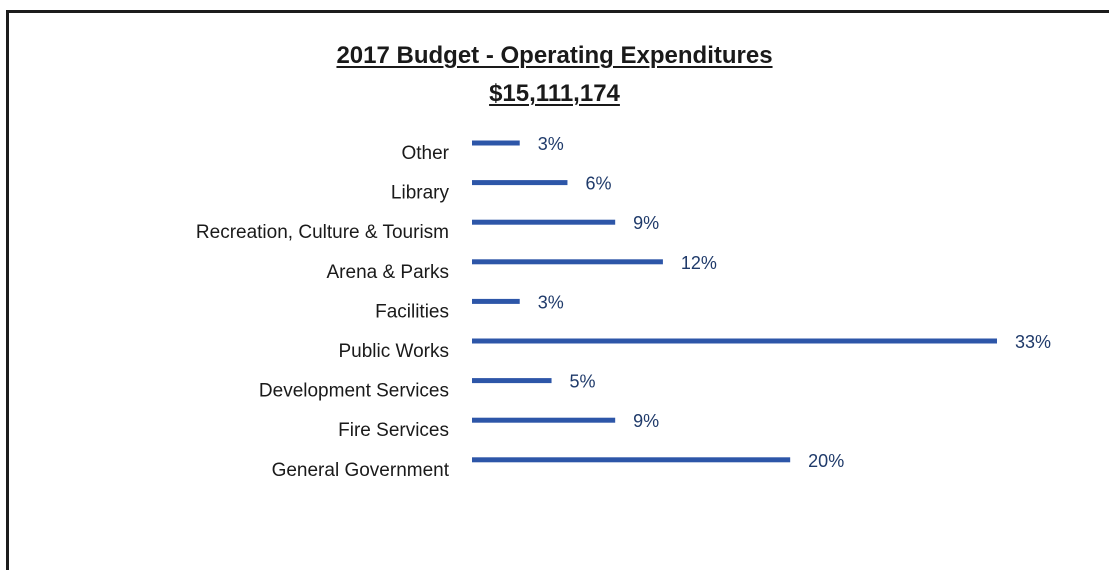  Describe the element at coordinates (425, 153) in the screenshot. I see `category-label-other: Other` at that location.